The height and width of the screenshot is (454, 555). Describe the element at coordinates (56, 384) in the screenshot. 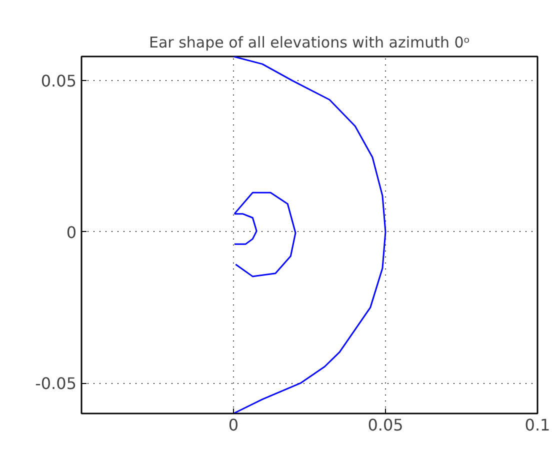

I see `y-tick-label: -0.05` at that location.